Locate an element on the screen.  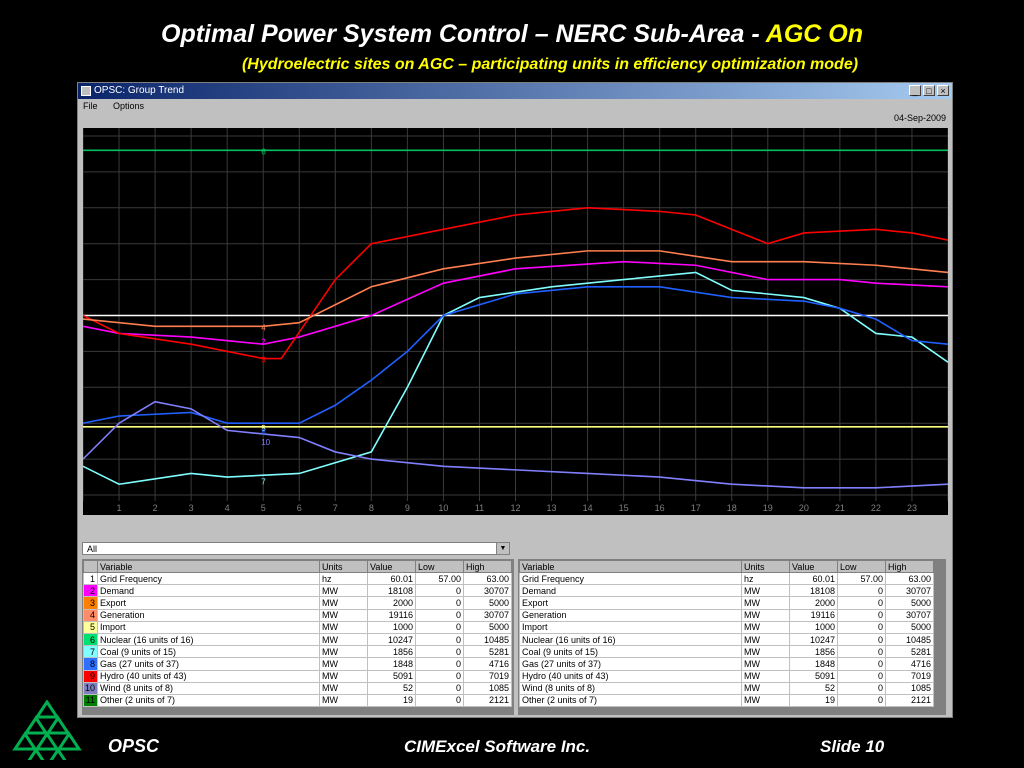
table-row: Gas (27 units of 37) MW 1848 0 4716 is located at coordinates (726, 664).